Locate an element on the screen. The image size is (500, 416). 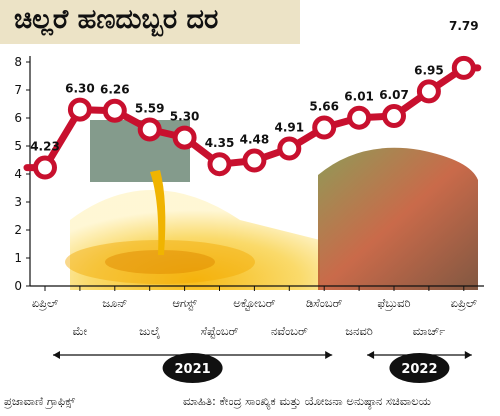
x-tick-label: ಡಿಸೆಂಬರ್ is located at coordinates (324, 303).